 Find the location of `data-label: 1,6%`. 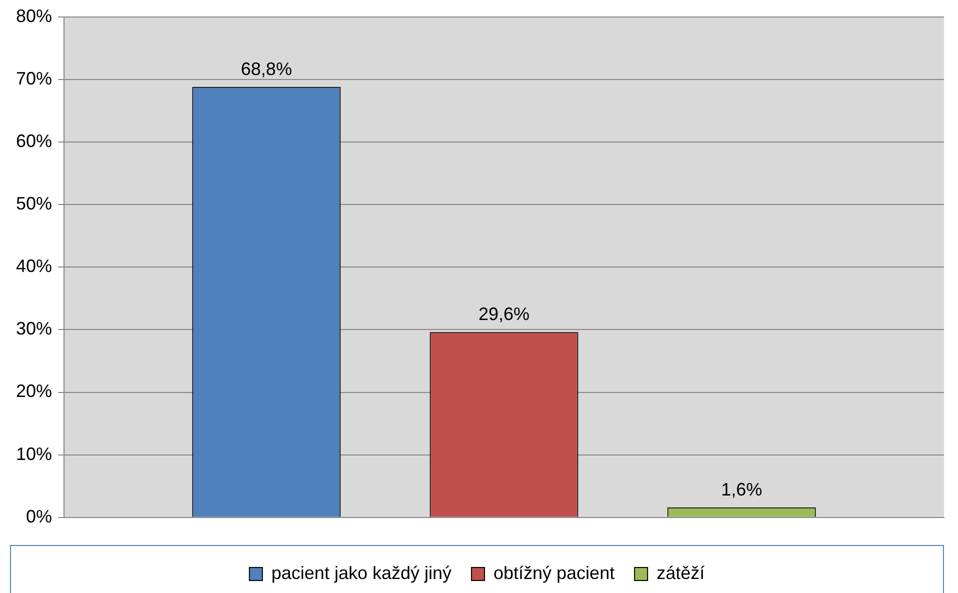

data-label: 1,6% is located at coordinates (741, 489).